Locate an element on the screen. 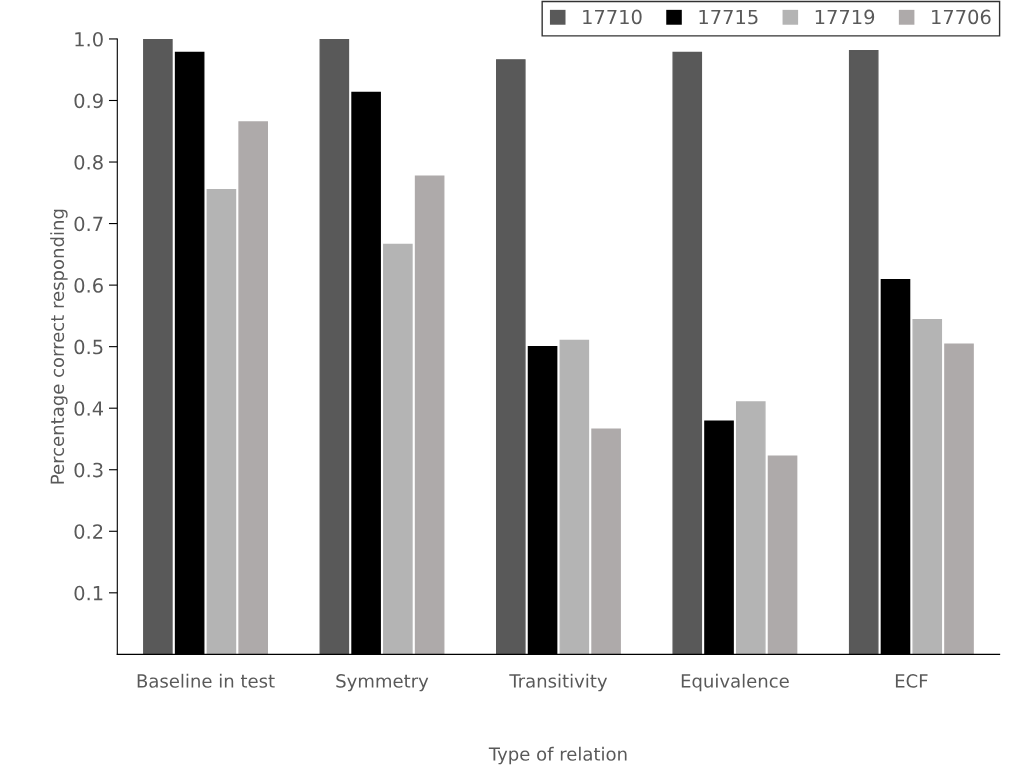 The height and width of the screenshot is (779, 1020). y-axis-title: Percentage correct responding is located at coordinates (59, 346).